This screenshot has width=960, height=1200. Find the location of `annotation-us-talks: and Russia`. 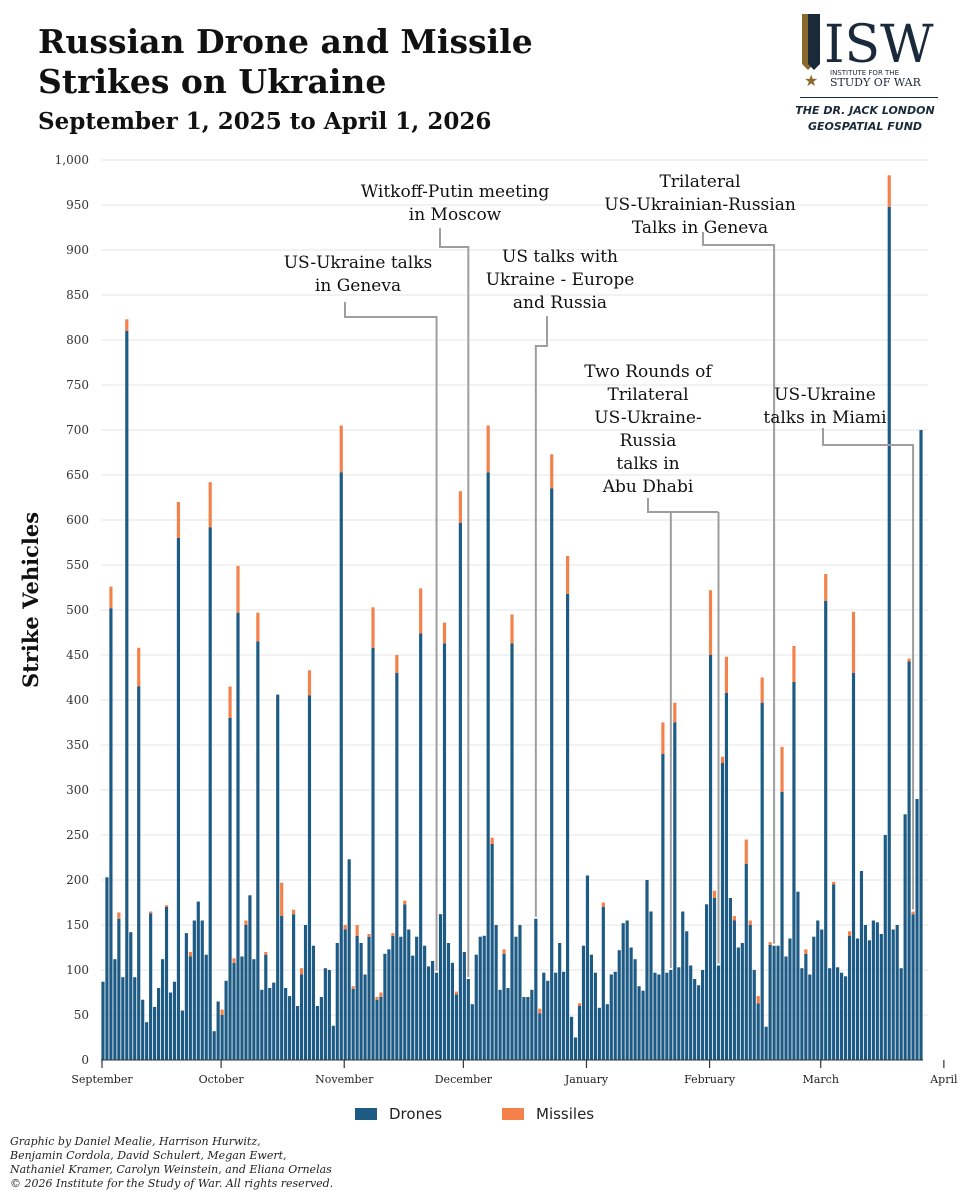

annotation-us-talks: and Russia is located at coordinates (560, 303).